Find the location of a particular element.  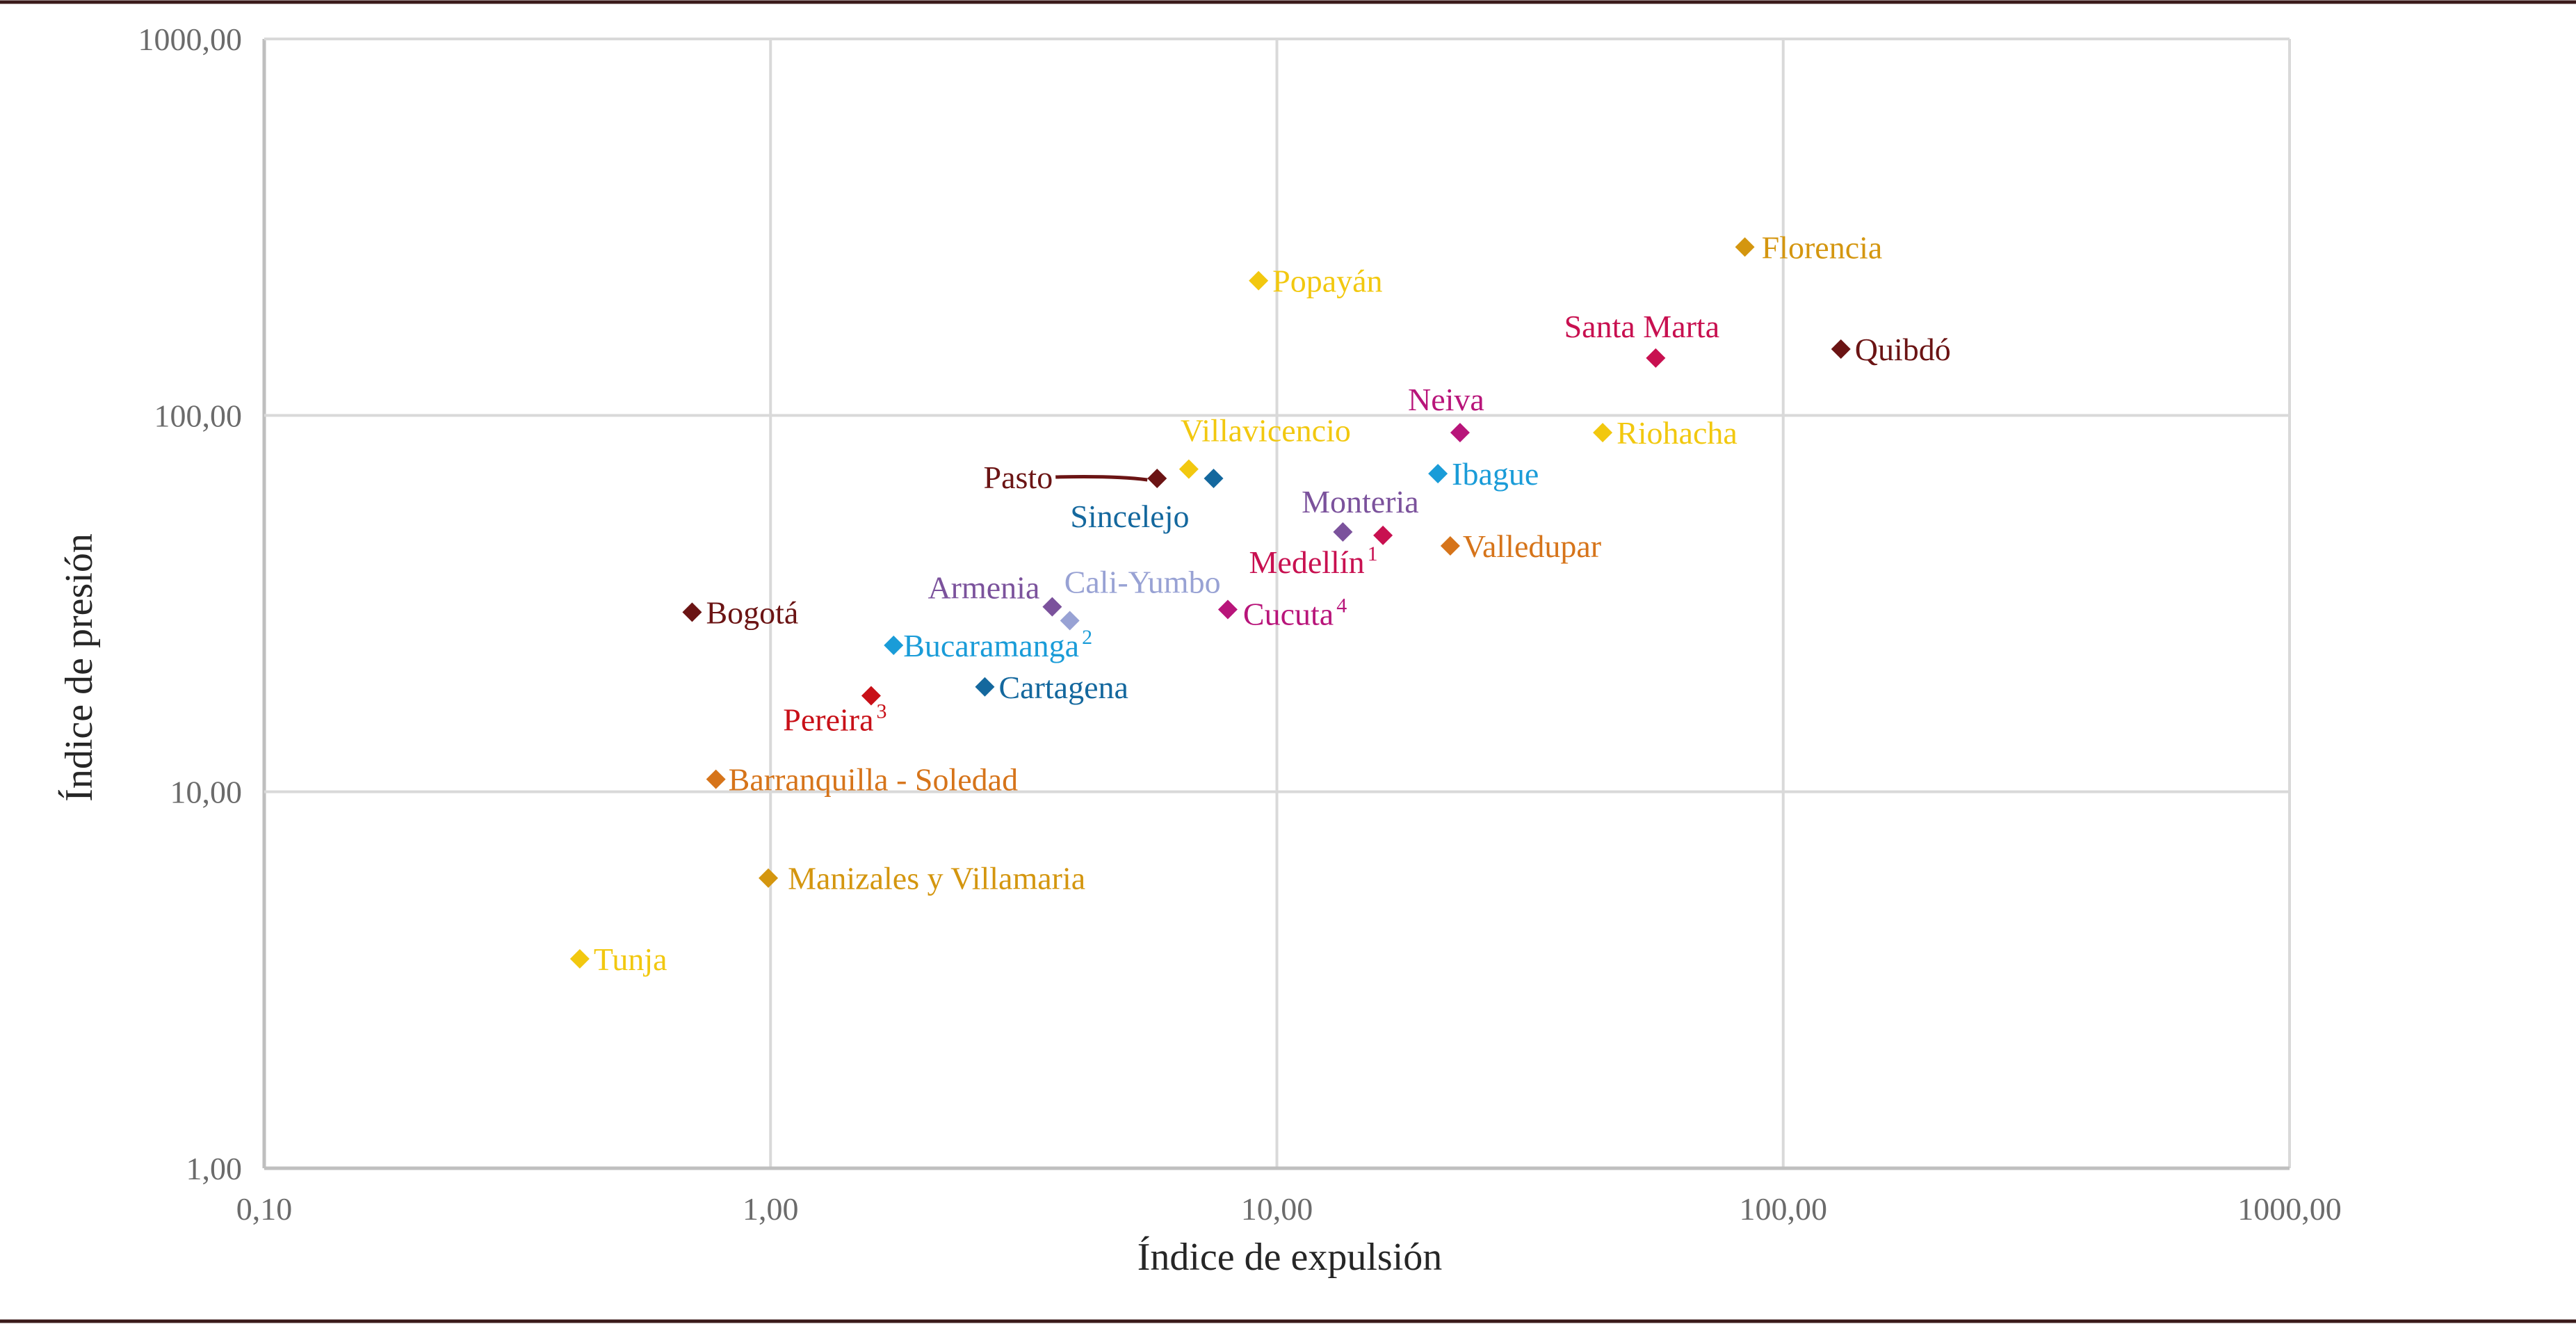

point-label: Riohacha is located at coordinates (1677, 433).